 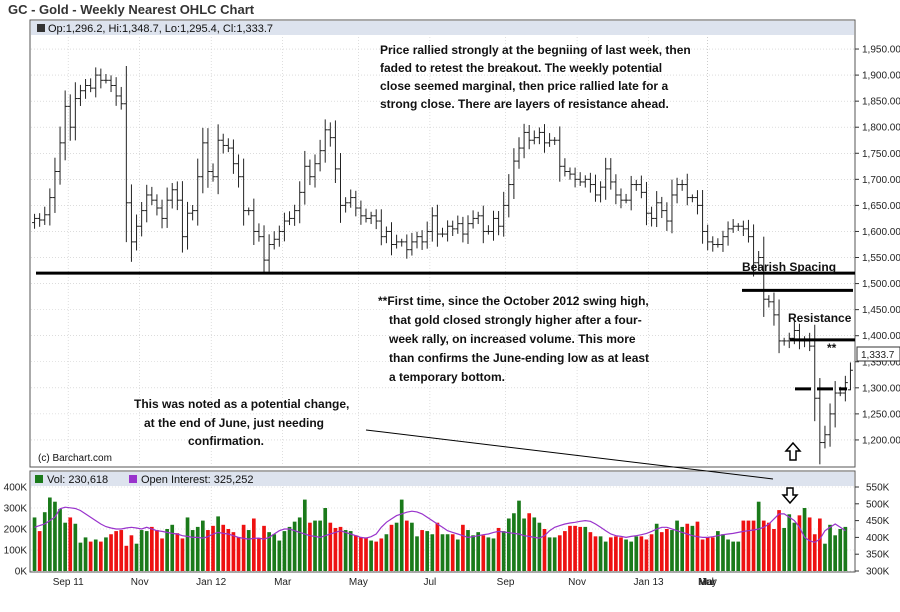 What do you see at coordinates (881, 362) in the screenshot?
I see `price-tick-label: 1,350.000` at bounding box center [881, 362].